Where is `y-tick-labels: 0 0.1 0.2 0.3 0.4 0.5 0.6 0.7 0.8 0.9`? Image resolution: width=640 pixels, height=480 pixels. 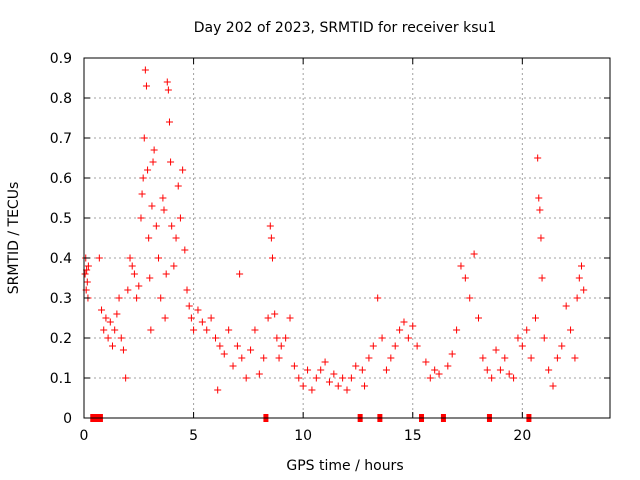
y-tick-labels: 0 0.1 0.2 0.3 0.4 0.5 0.6 0.7 0.8 0.9 is located at coordinates (61, 239).